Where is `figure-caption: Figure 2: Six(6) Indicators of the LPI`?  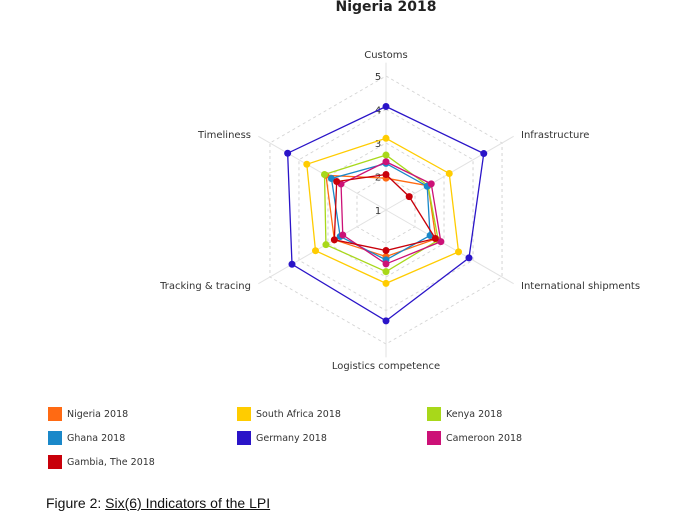 figure-caption: Figure 2: Six(6) Indicators of the LPI is located at coordinates (158, 503).